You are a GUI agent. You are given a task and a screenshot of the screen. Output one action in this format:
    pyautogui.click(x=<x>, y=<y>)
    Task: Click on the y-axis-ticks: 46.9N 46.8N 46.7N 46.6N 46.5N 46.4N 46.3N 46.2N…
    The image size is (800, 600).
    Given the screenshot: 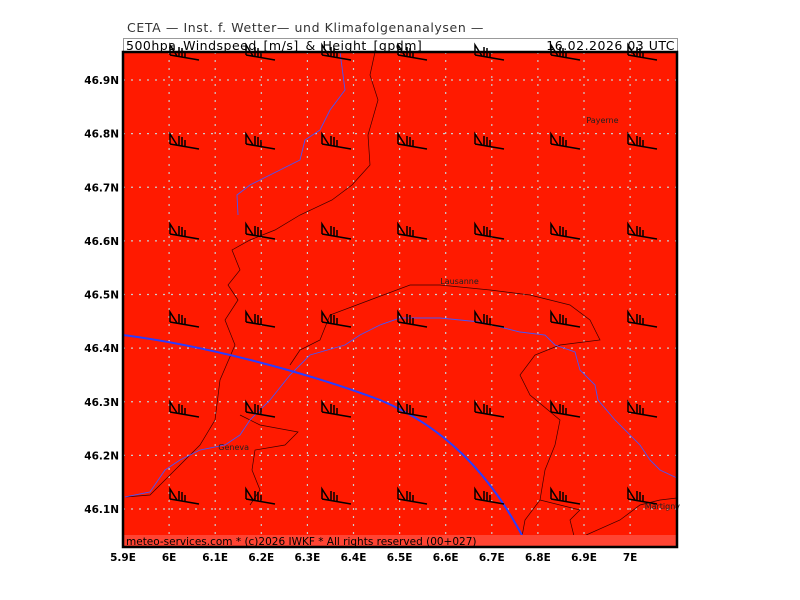 What is the action you would take?
    pyautogui.click(x=101, y=295)
    